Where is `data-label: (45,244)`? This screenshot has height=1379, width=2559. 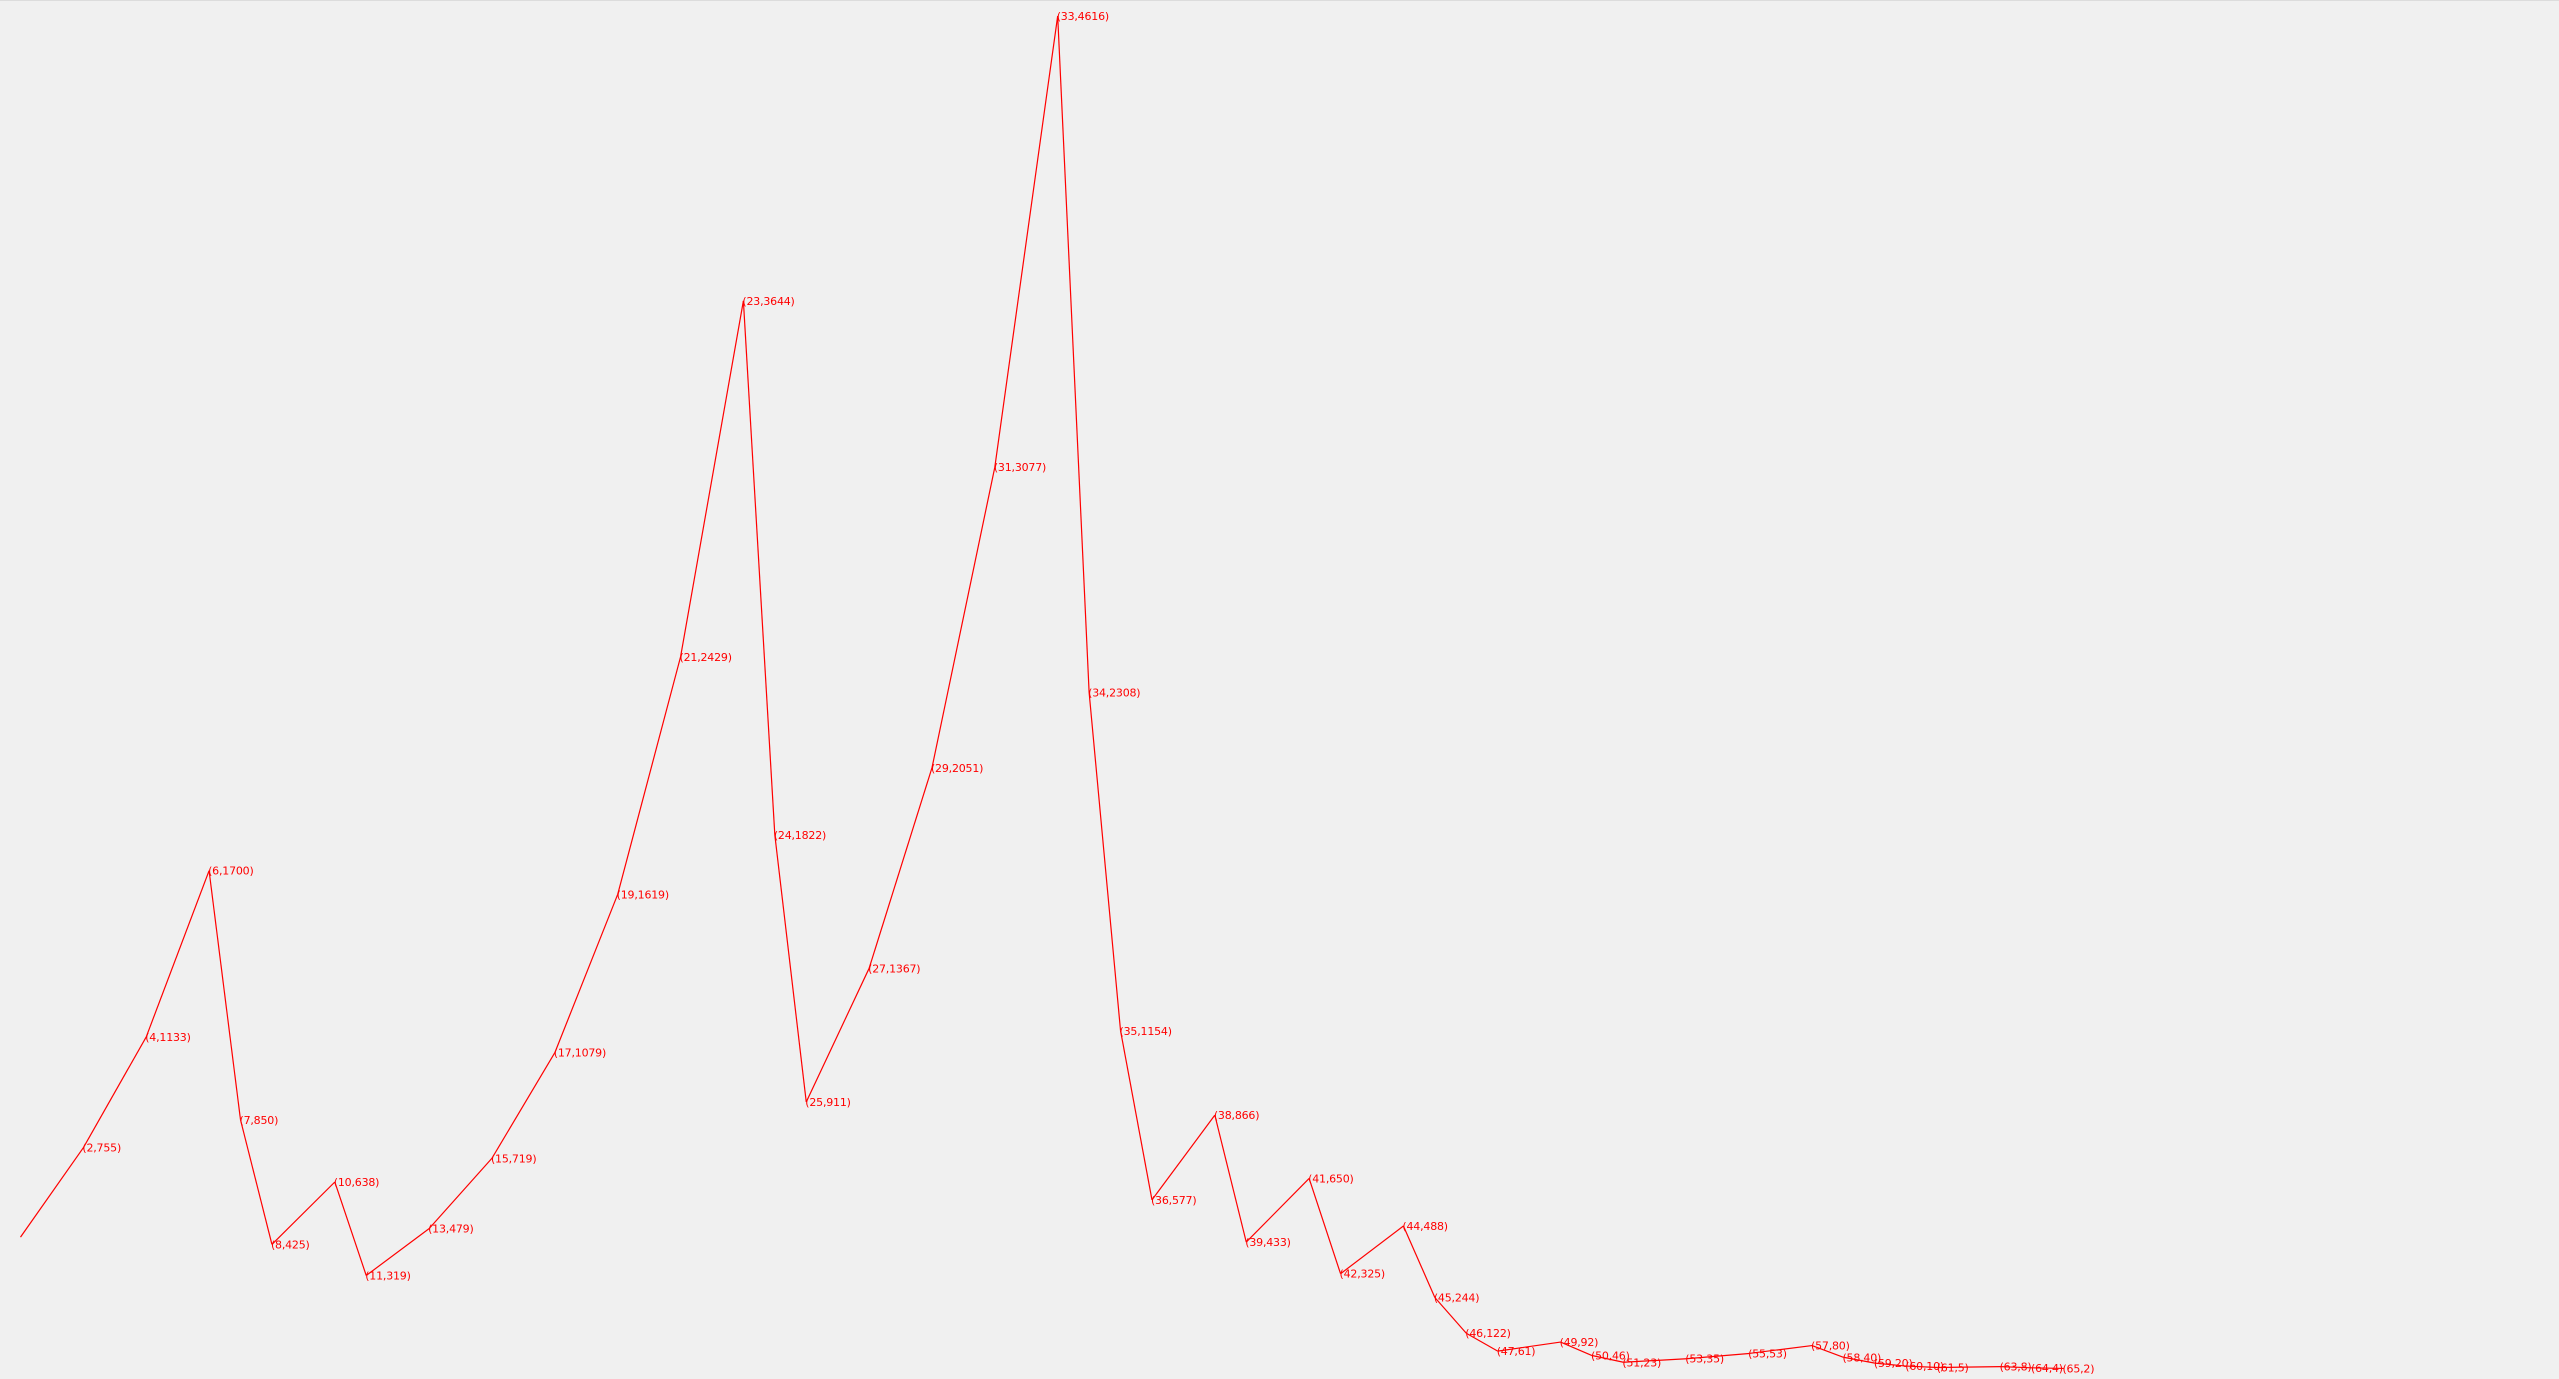
data-label: (45,244) is located at coordinates (1456, 1297).